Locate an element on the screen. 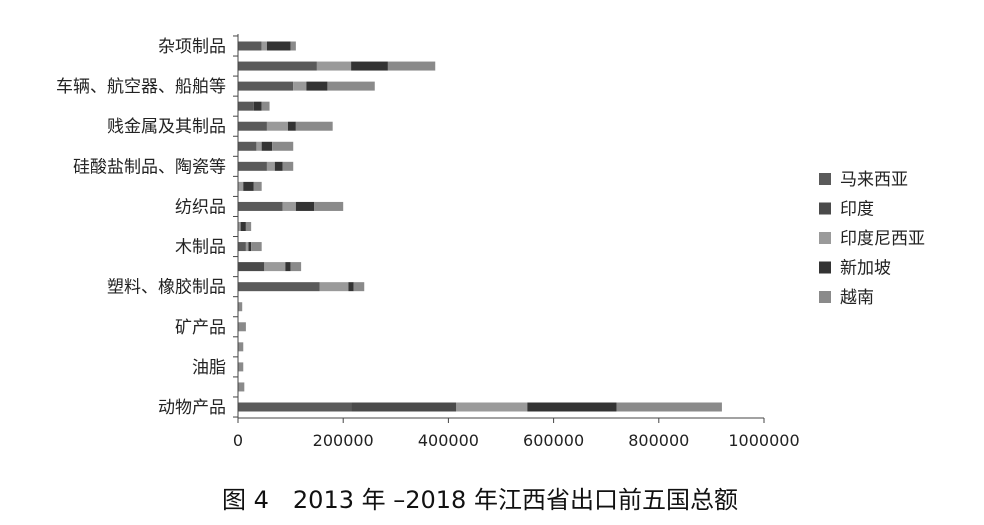 The width and height of the screenshot is (984, 525). x-tick-label: 0 is located at coordinates (238, 440).